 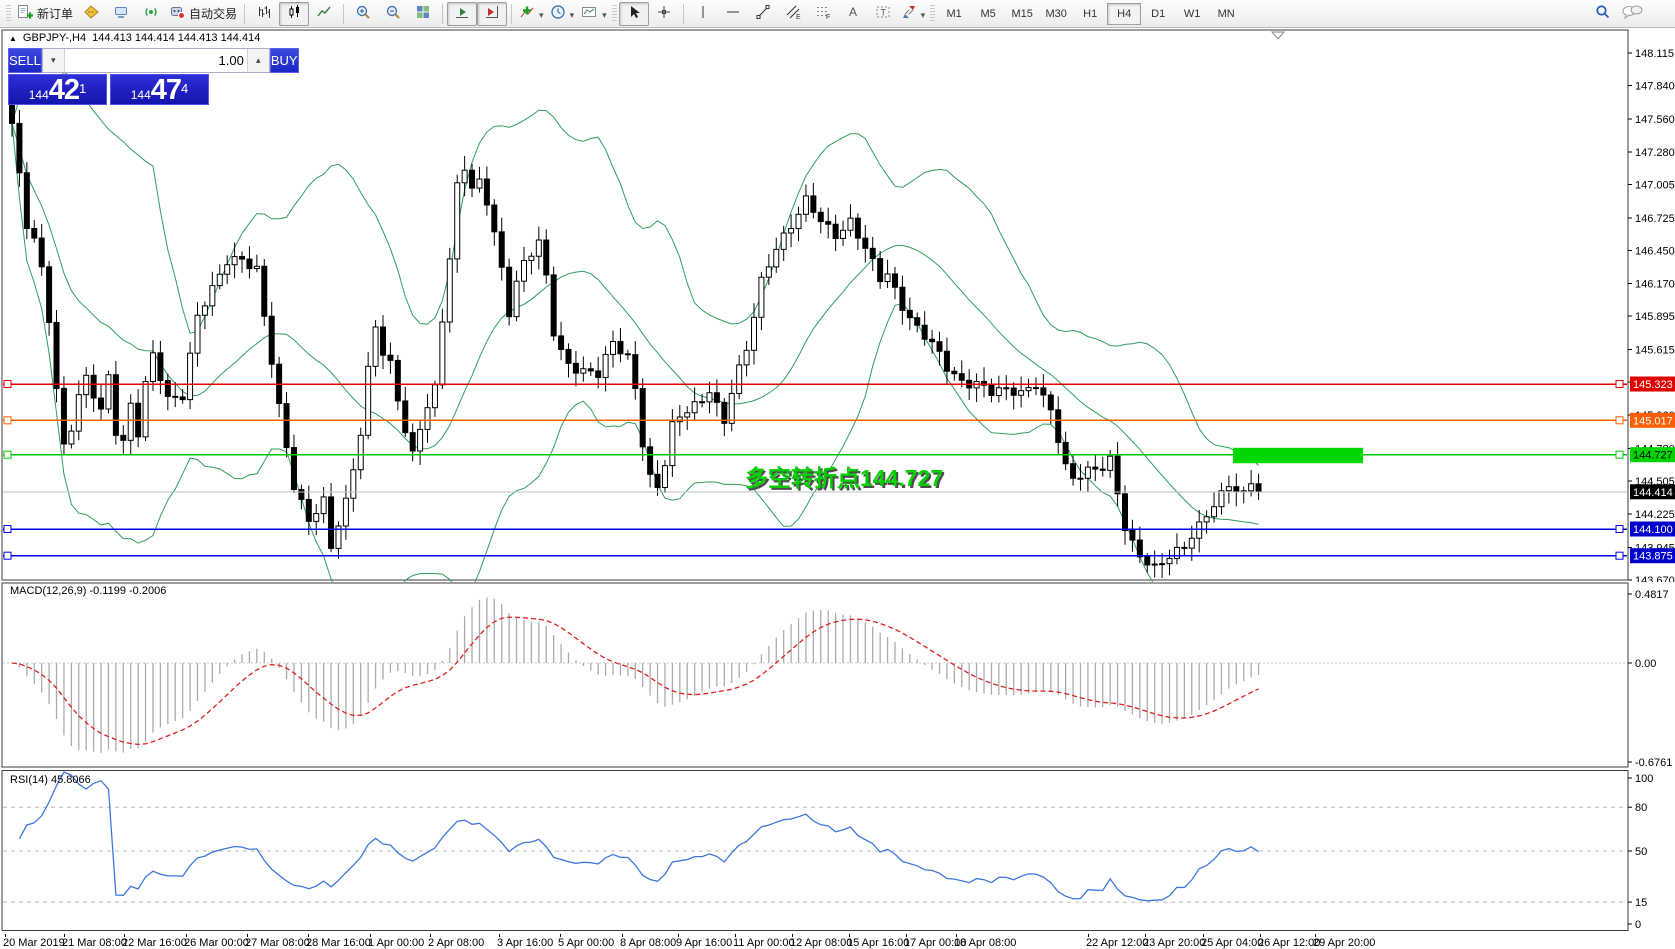 What do you see at coordinates (1278, 35) in the screenshot?
I see `chart-shift-marker-icon` at bounding box center [1278, 35].